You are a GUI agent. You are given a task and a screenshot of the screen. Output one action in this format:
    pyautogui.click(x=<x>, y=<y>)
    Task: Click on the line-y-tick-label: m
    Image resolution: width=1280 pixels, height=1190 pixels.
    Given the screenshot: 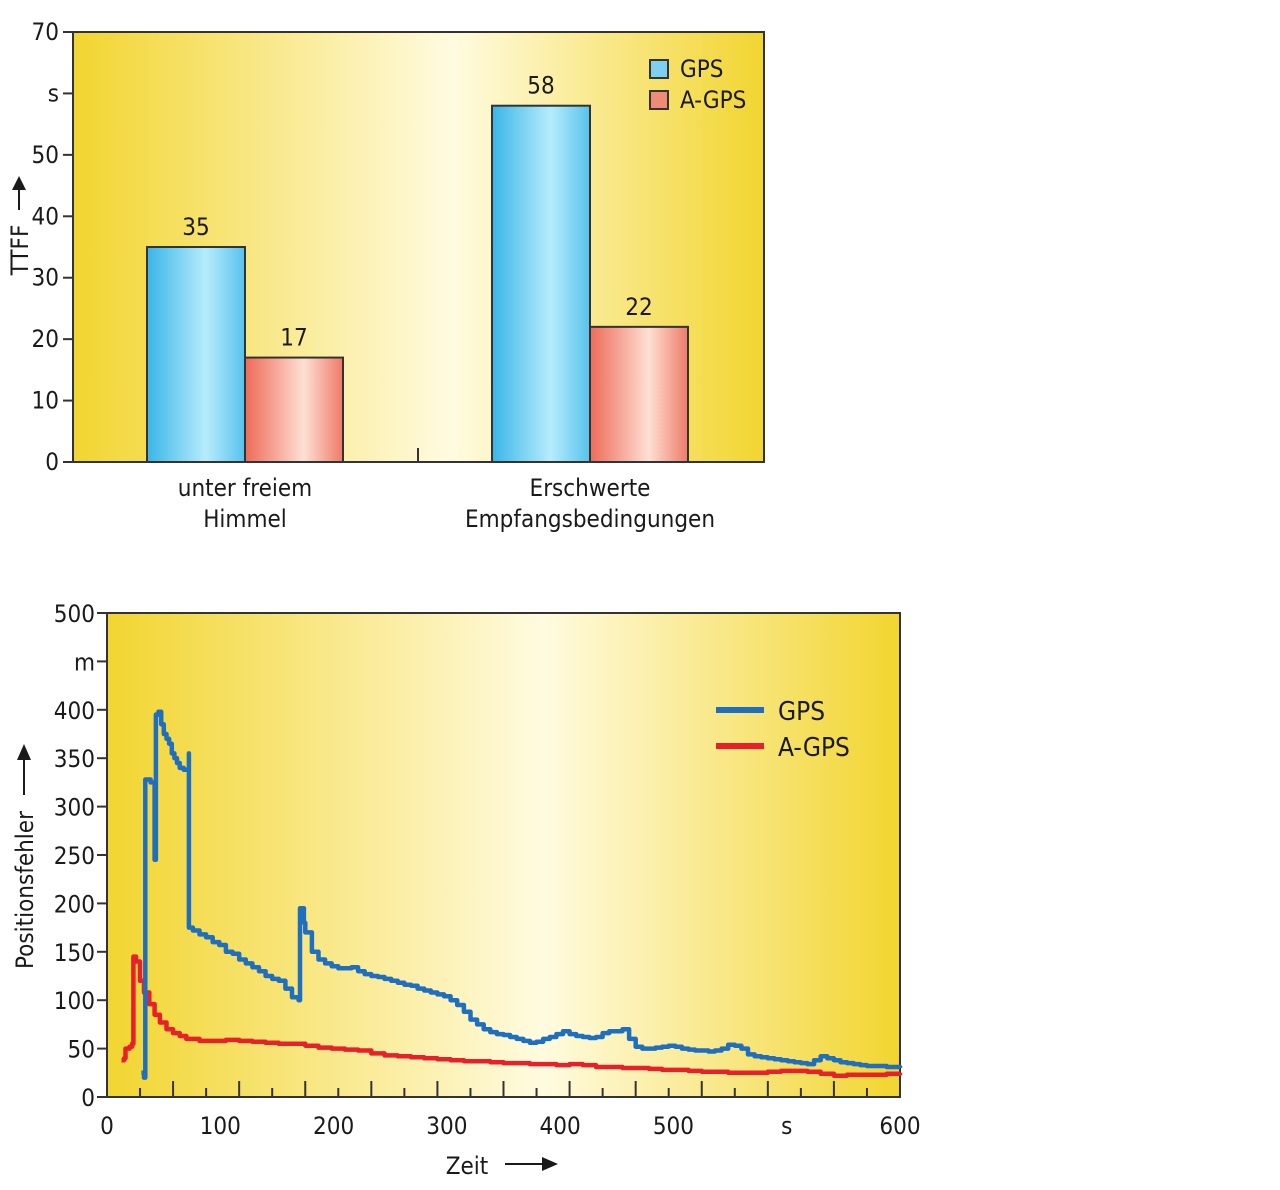 What is the action you would take?
    pyautogui.click(x=84, y=662)
    